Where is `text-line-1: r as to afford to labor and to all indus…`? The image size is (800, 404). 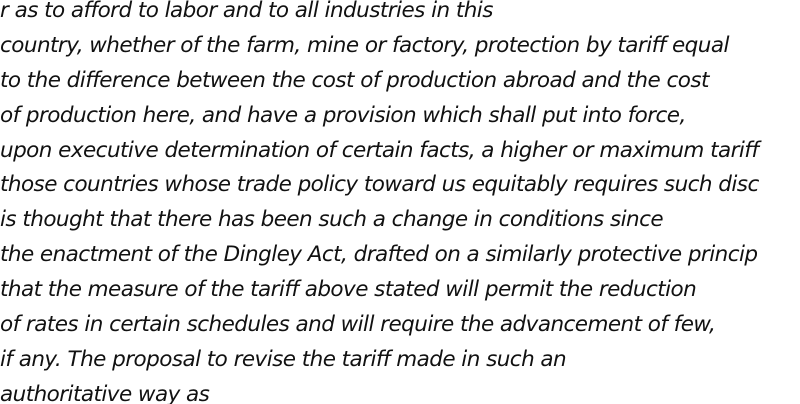
text-line-1: r as to afford to labor and to all indus… is located at coordinates (246, 11).